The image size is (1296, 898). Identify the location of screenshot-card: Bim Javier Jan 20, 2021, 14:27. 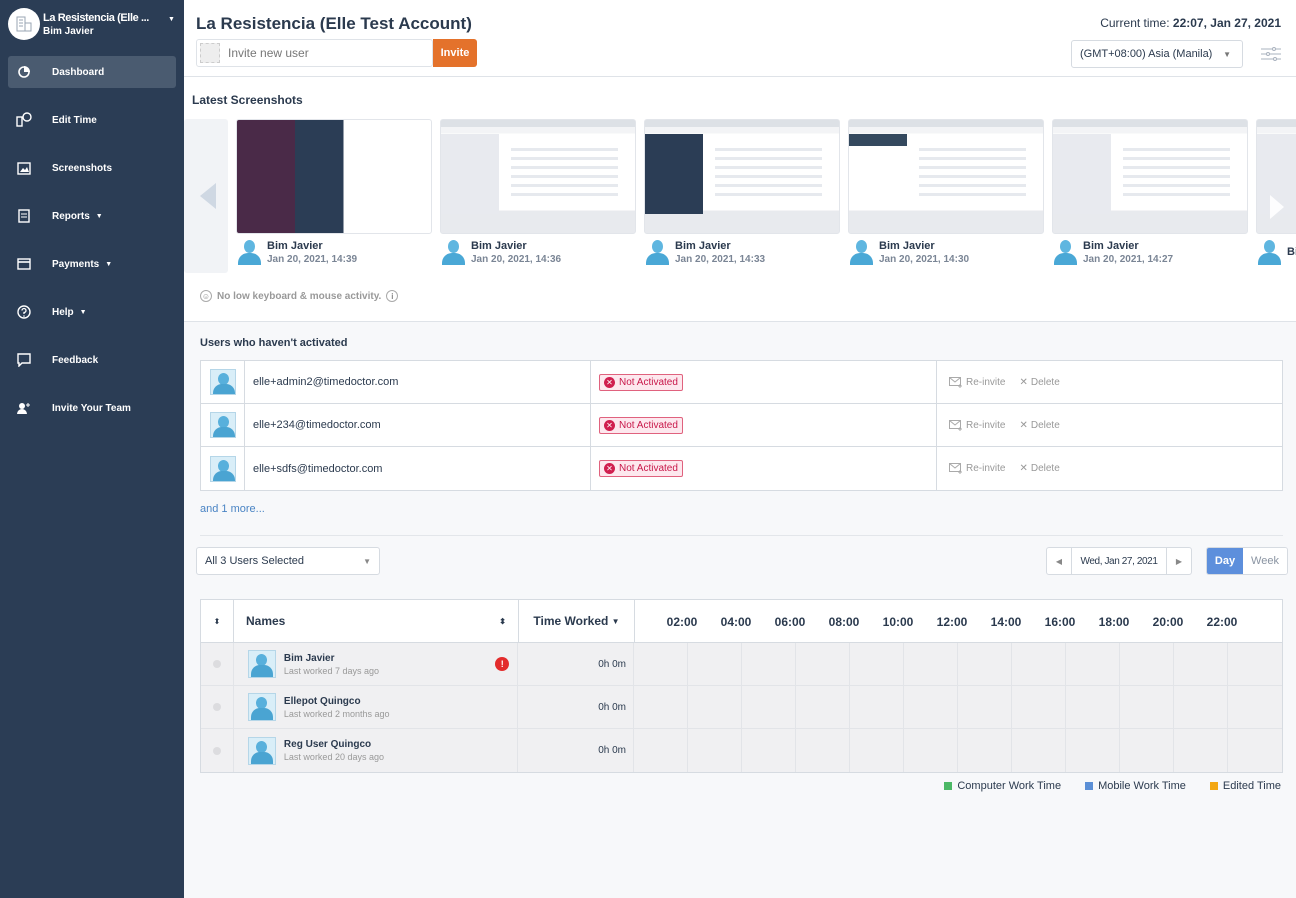
(1150, 192).